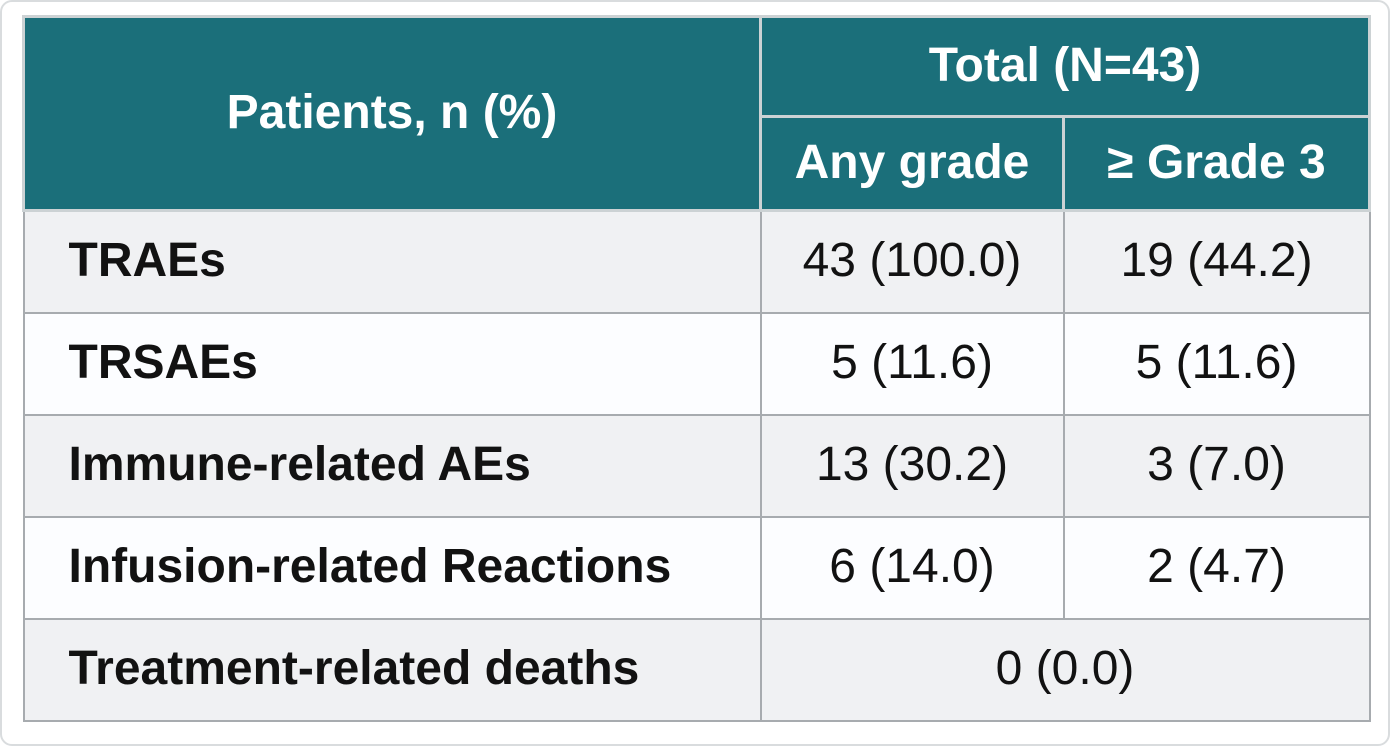 The image size is (1390, 746). I want to click on row-label: TRAEs, so click(392, 261).